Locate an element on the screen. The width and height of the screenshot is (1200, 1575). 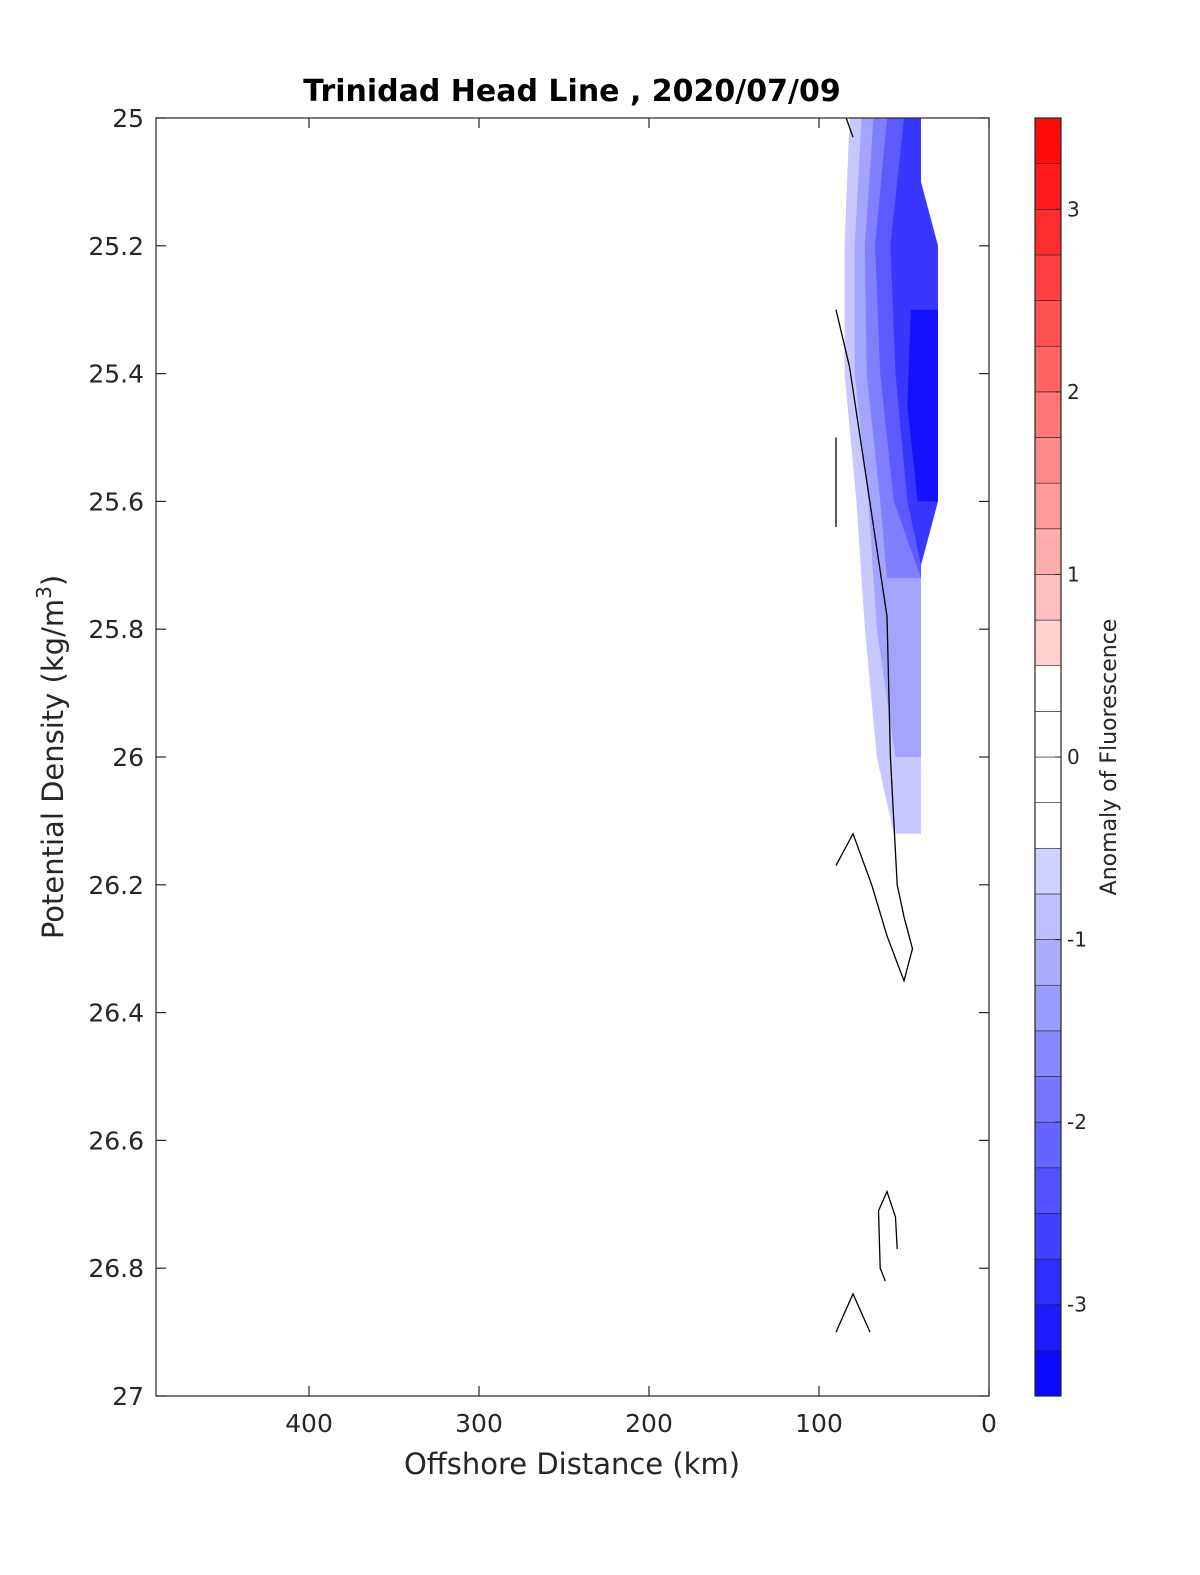
x-tick-labels: 400 300 200 100 0 is located at coordinates (641, 1423).